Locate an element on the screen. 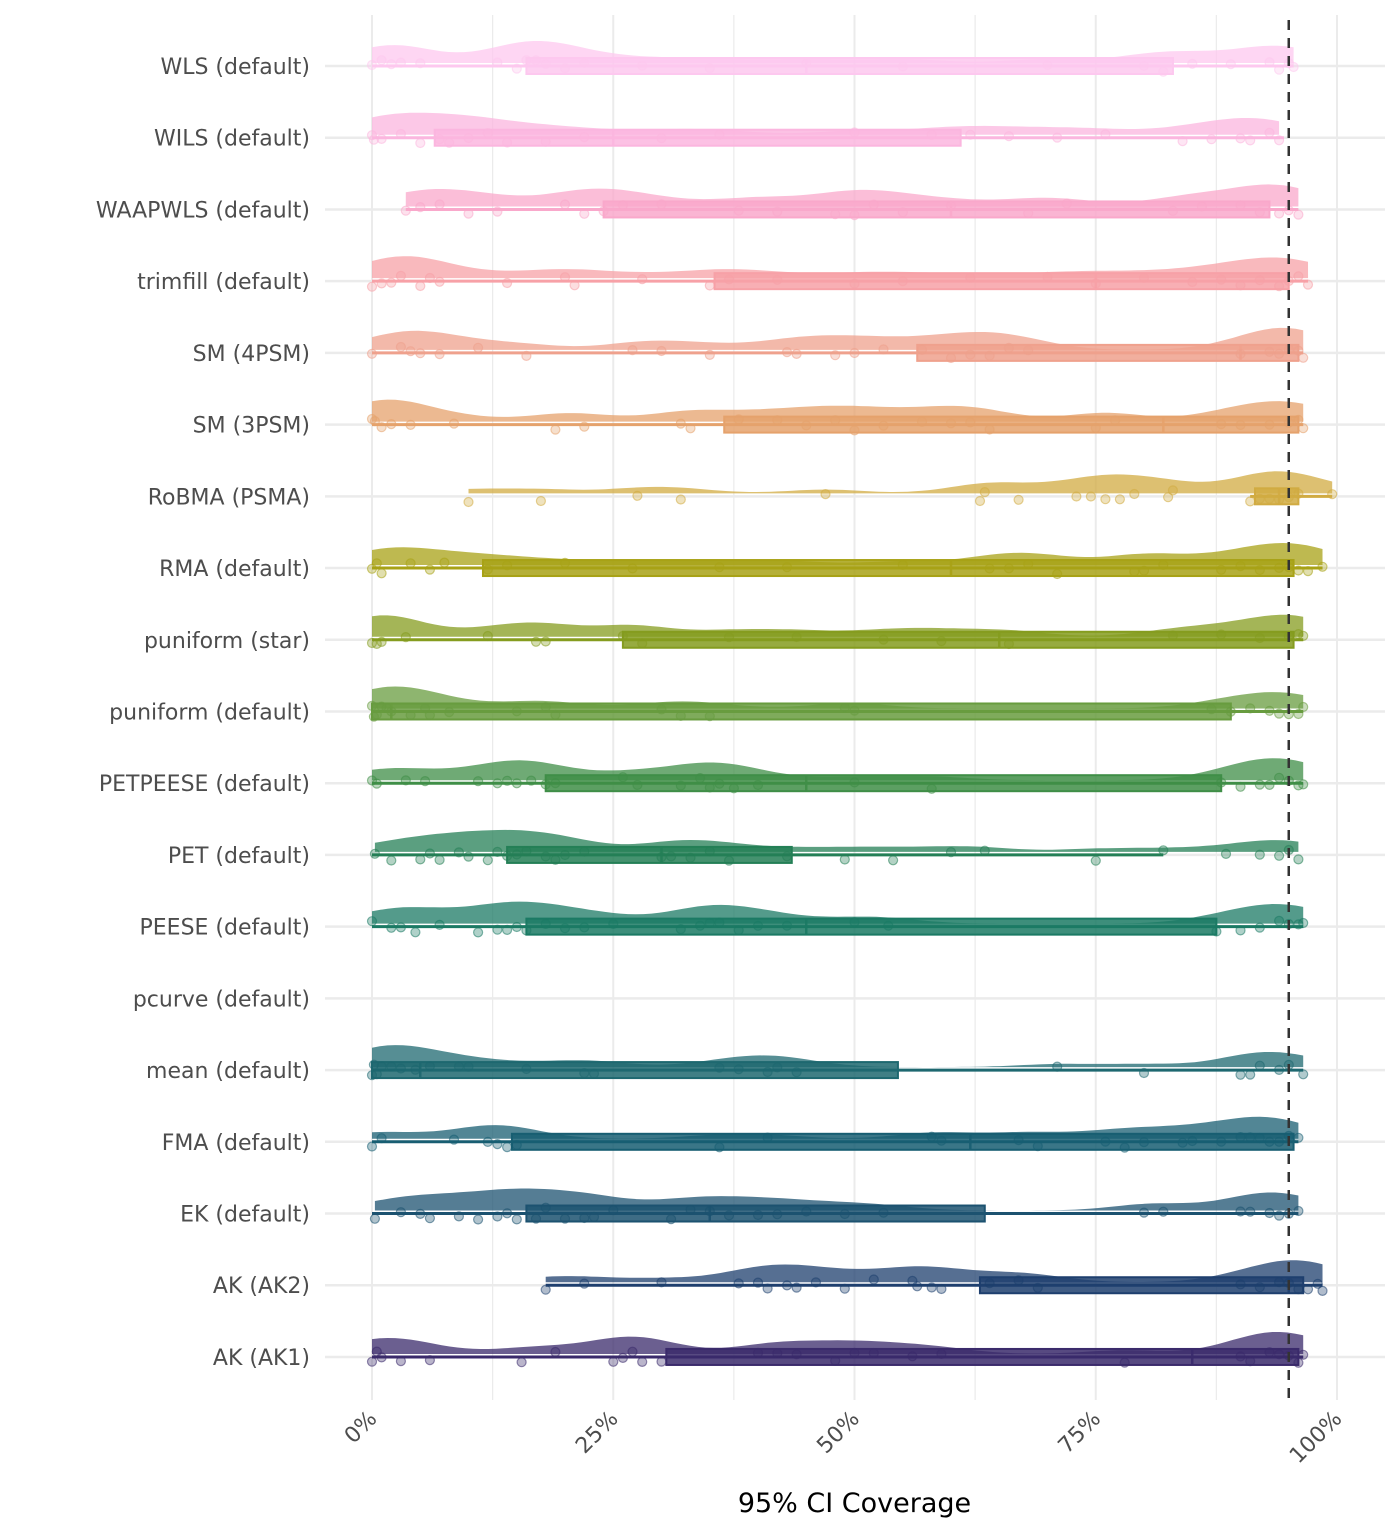 The height and width of the screenshot is (1536, 1400). y-tick-label: puniform (star) is located at coordinates (227, 641).